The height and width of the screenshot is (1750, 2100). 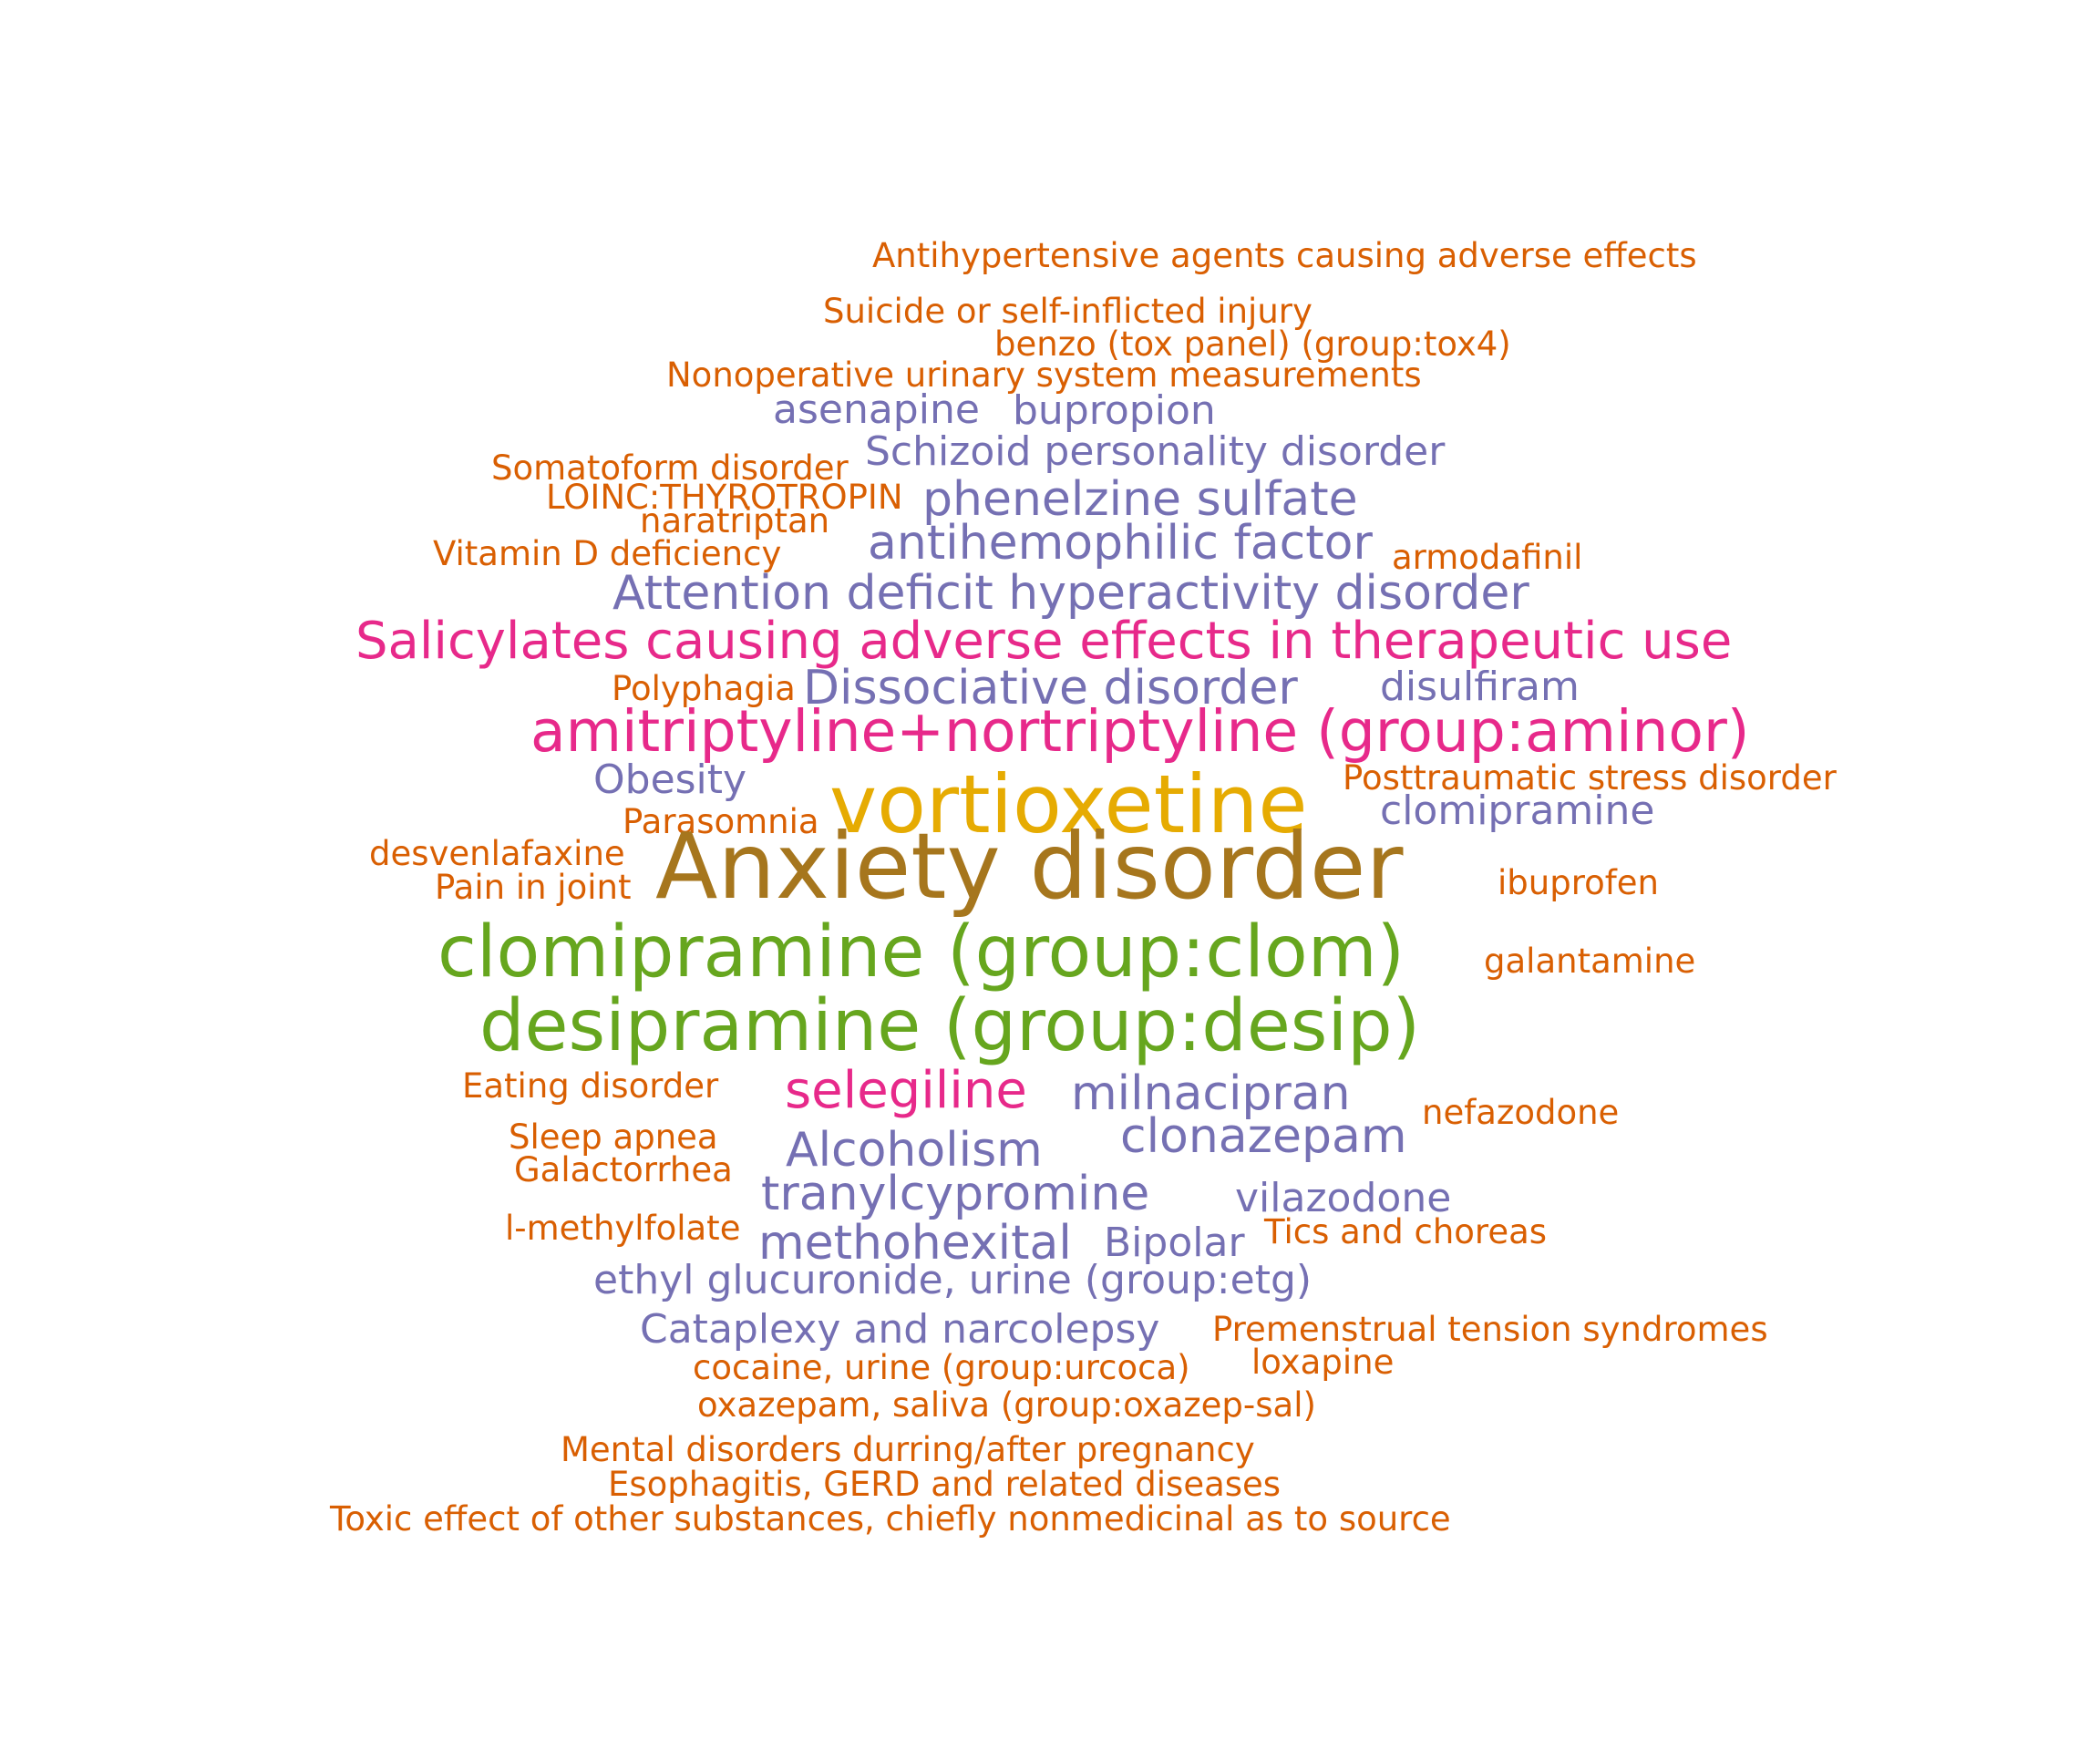 What do you see at coordinates (1140, 500) in the screenshot?
I see `cloud-word: phenelzine sulfate` at bounding box center [1140, 500].